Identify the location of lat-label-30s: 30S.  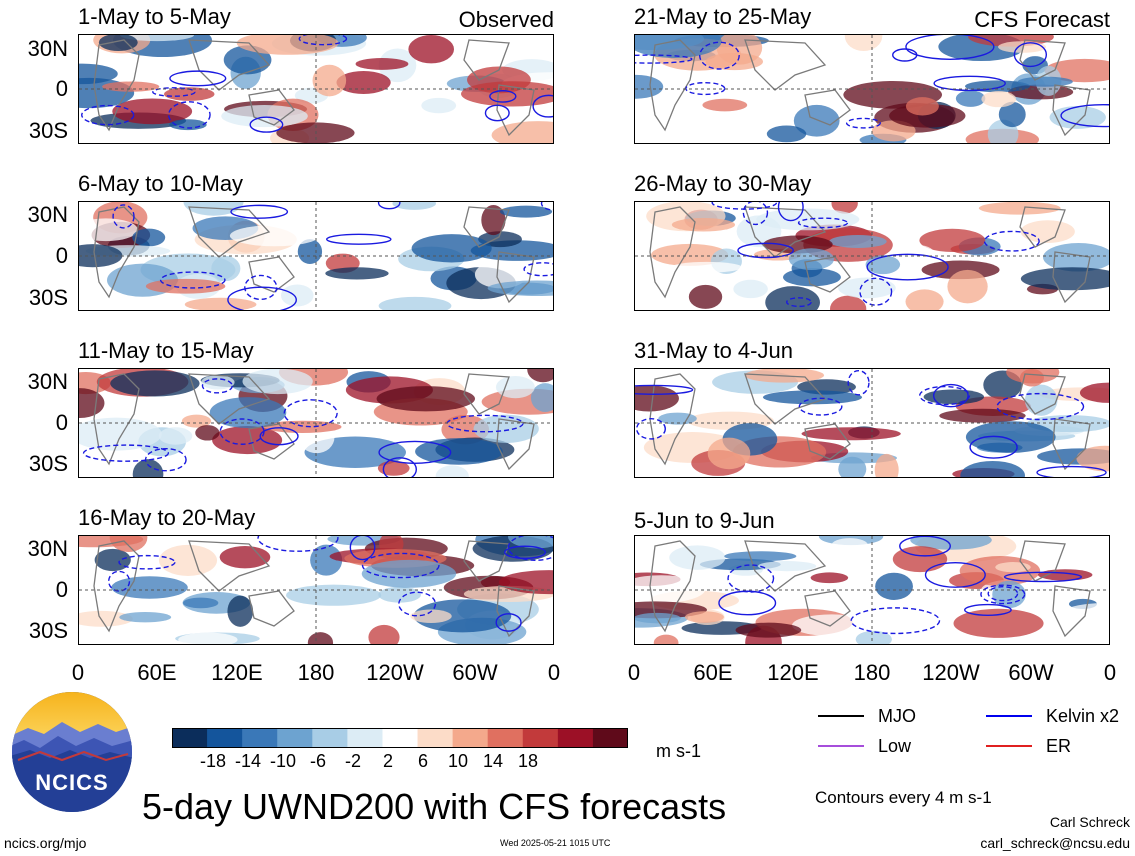
(48, 630).